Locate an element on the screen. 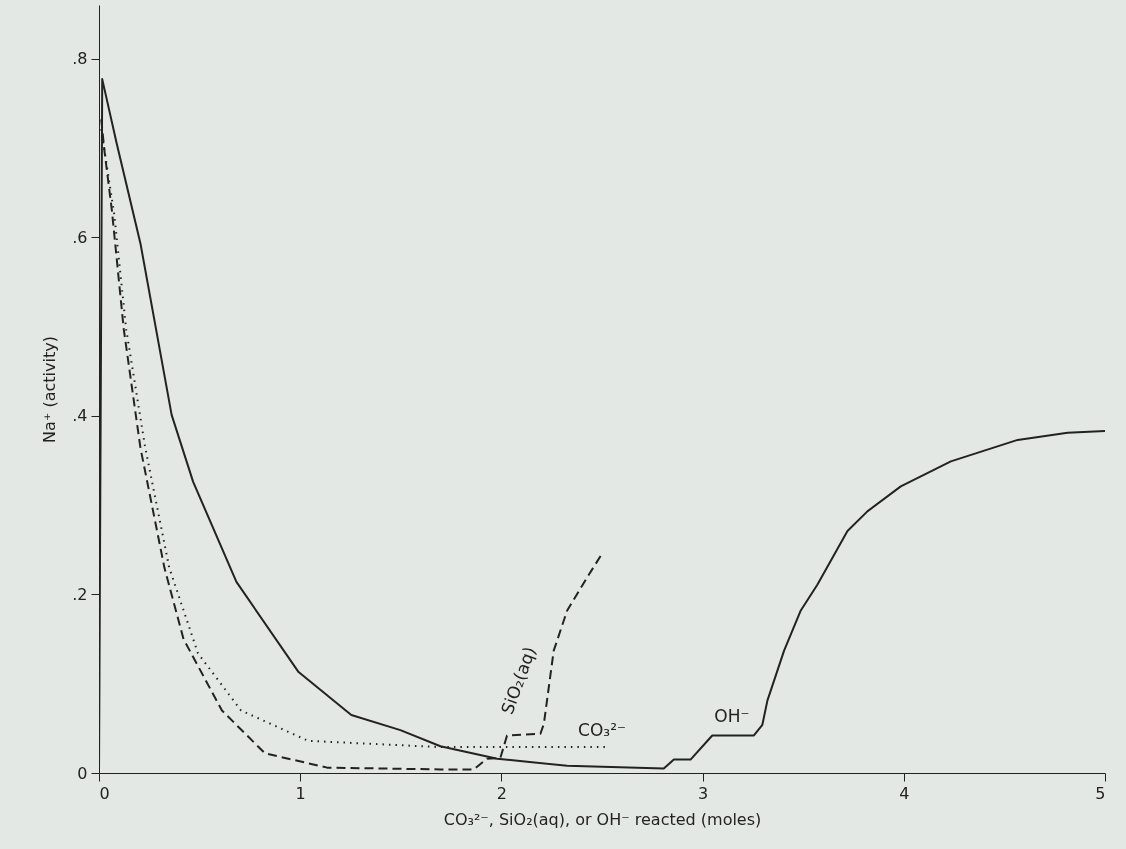 The width and height of the screenshot is (1126, 849). y-tick-label: .4 is located at coordinates (80, 416).